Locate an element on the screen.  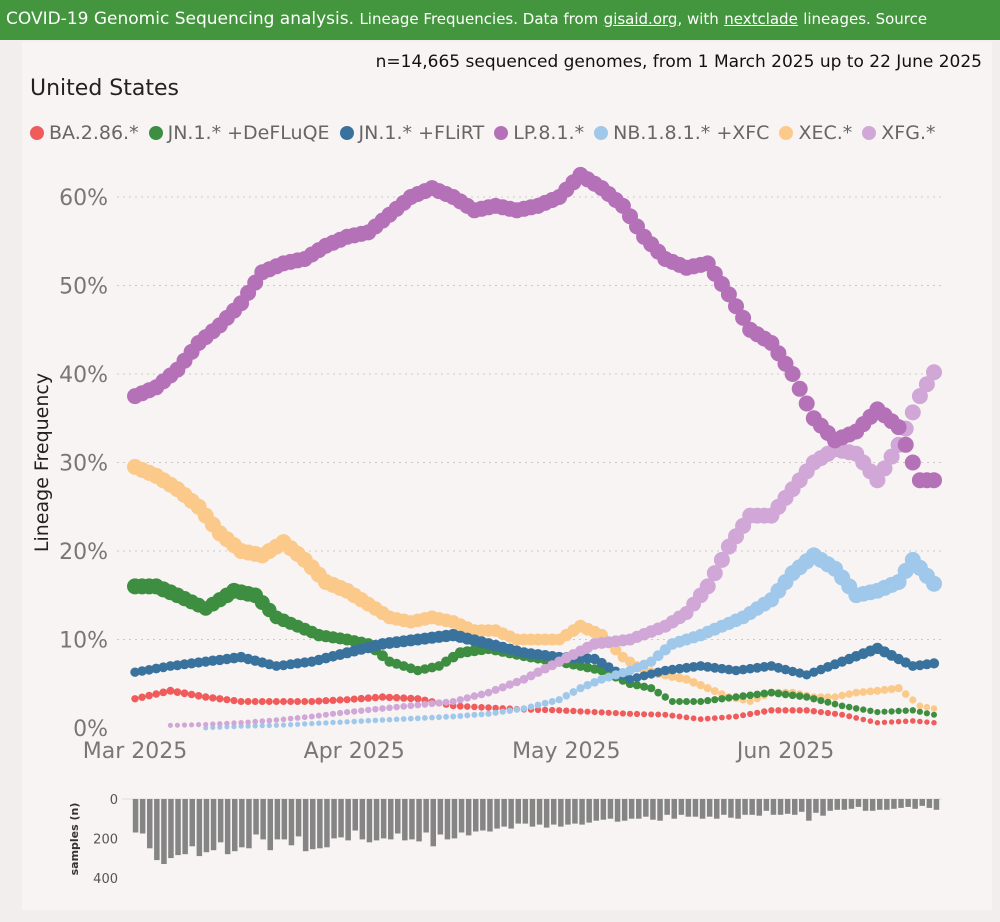
legend-swatch is located at coordinates (501, 132).